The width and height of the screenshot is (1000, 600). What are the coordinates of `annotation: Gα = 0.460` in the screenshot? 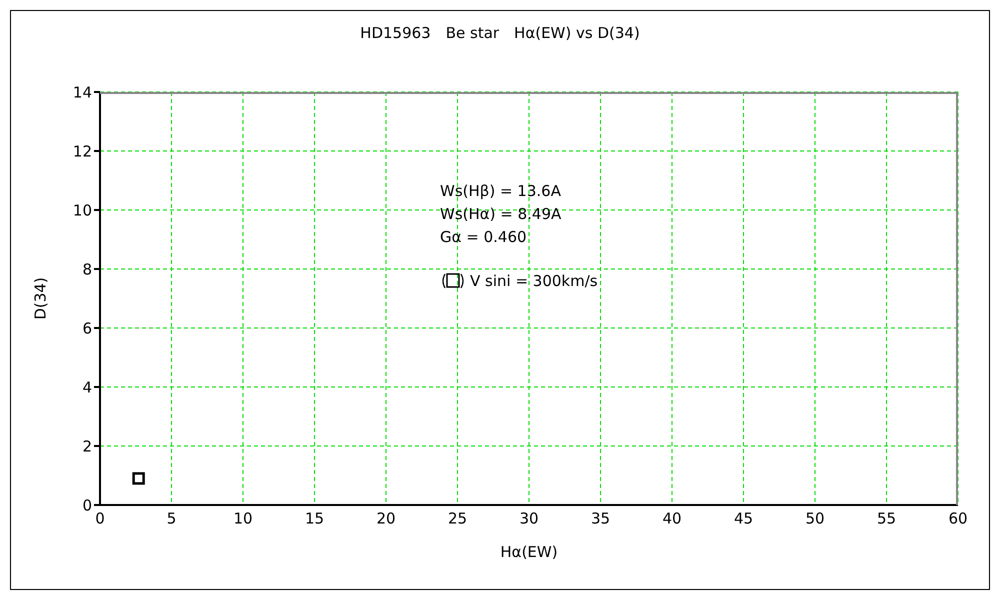 It's located at (484, 237).